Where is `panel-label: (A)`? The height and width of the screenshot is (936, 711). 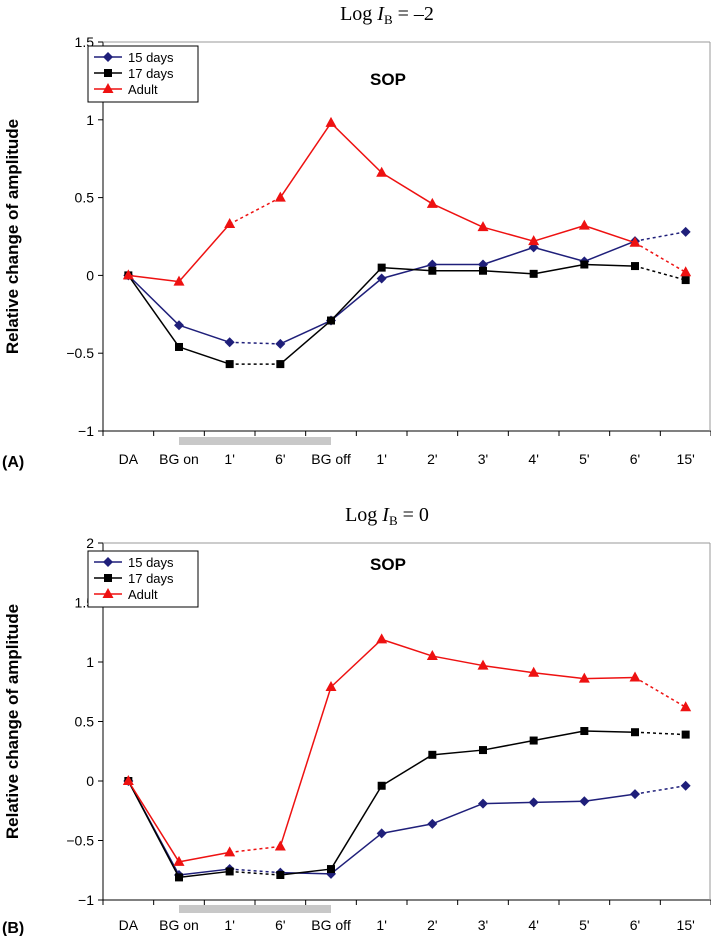
panel-label: (A) is located at coordinates (13, 462).